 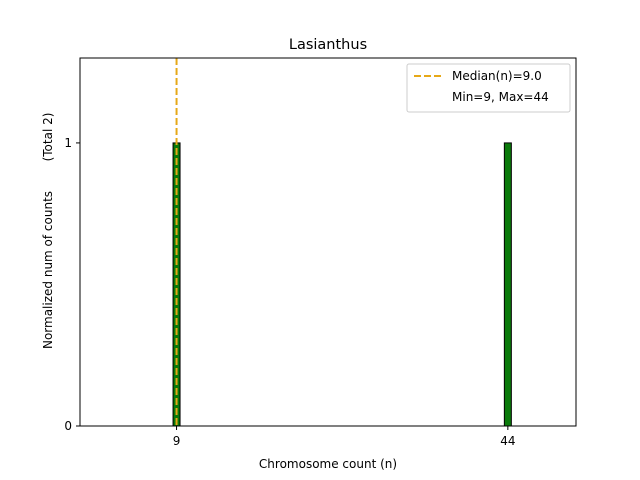 I want to click on y-axis-total-note: (Total 2), so click(x=48, y=137).